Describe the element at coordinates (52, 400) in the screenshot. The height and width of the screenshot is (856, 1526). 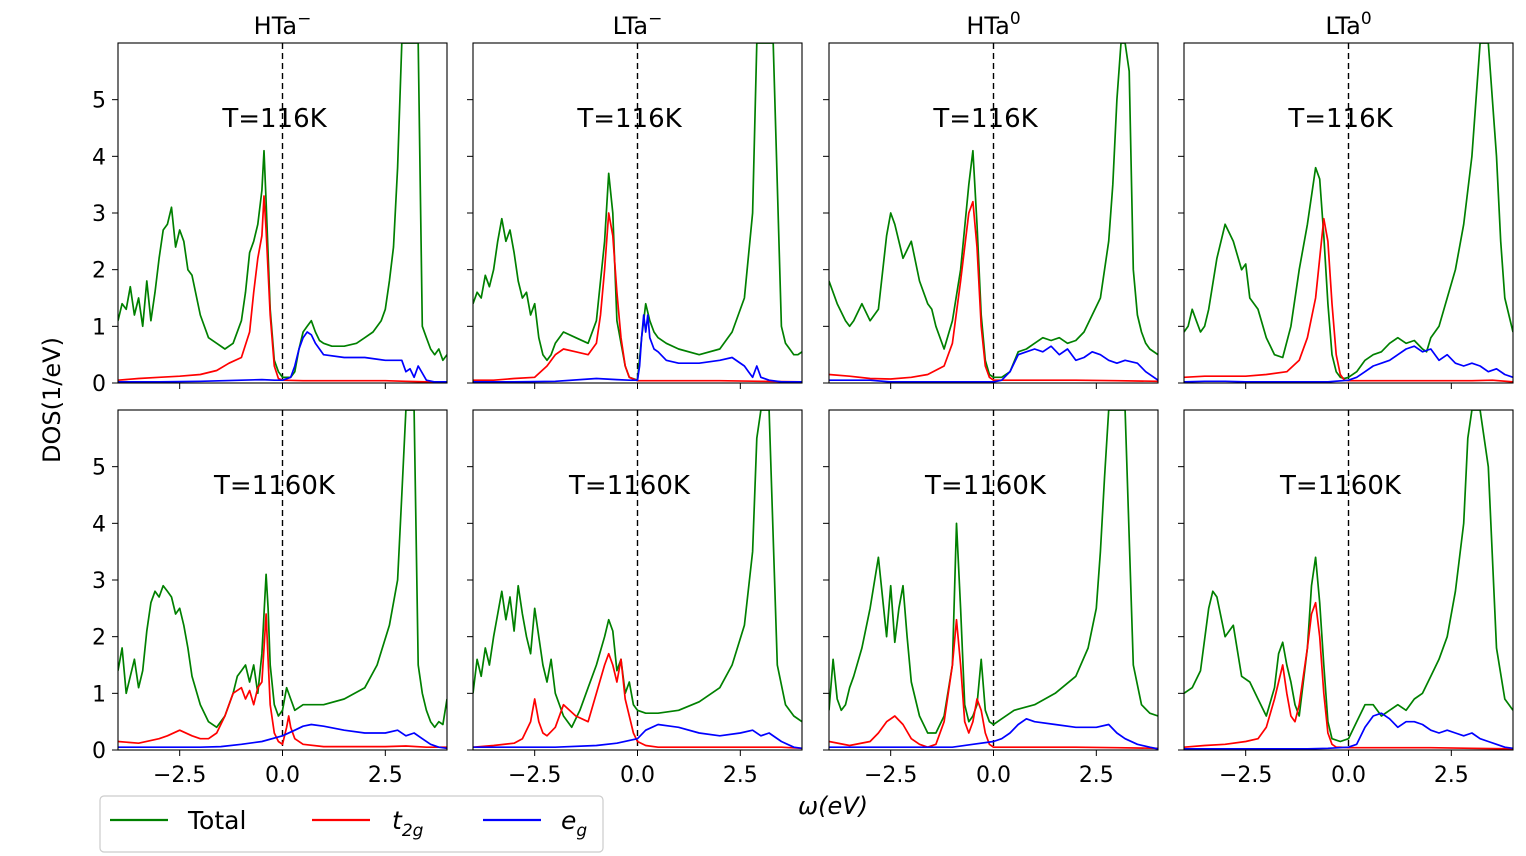
I see `figure-y-label: DOS(1/eV)` at that location.